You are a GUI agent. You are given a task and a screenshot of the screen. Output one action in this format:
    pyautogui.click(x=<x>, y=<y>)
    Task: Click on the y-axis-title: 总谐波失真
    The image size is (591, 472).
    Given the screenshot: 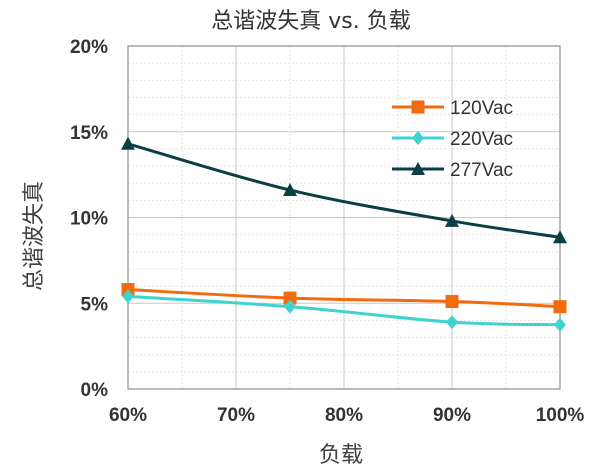 What is the action you would take?
    pyautogui.click(x=34, y=236)
    